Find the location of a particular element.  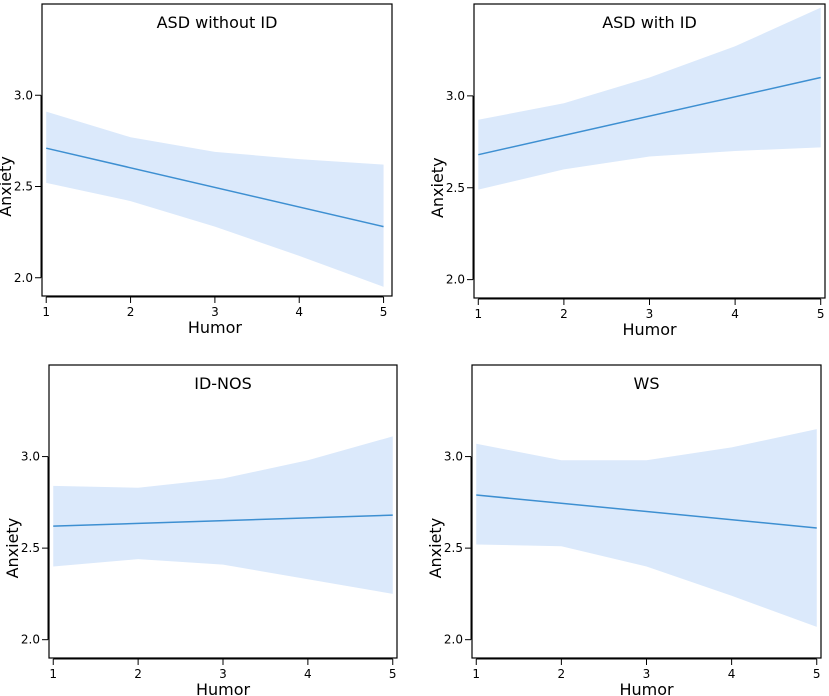

panel-title: ASD without ID is located at coordinates (217, 22).